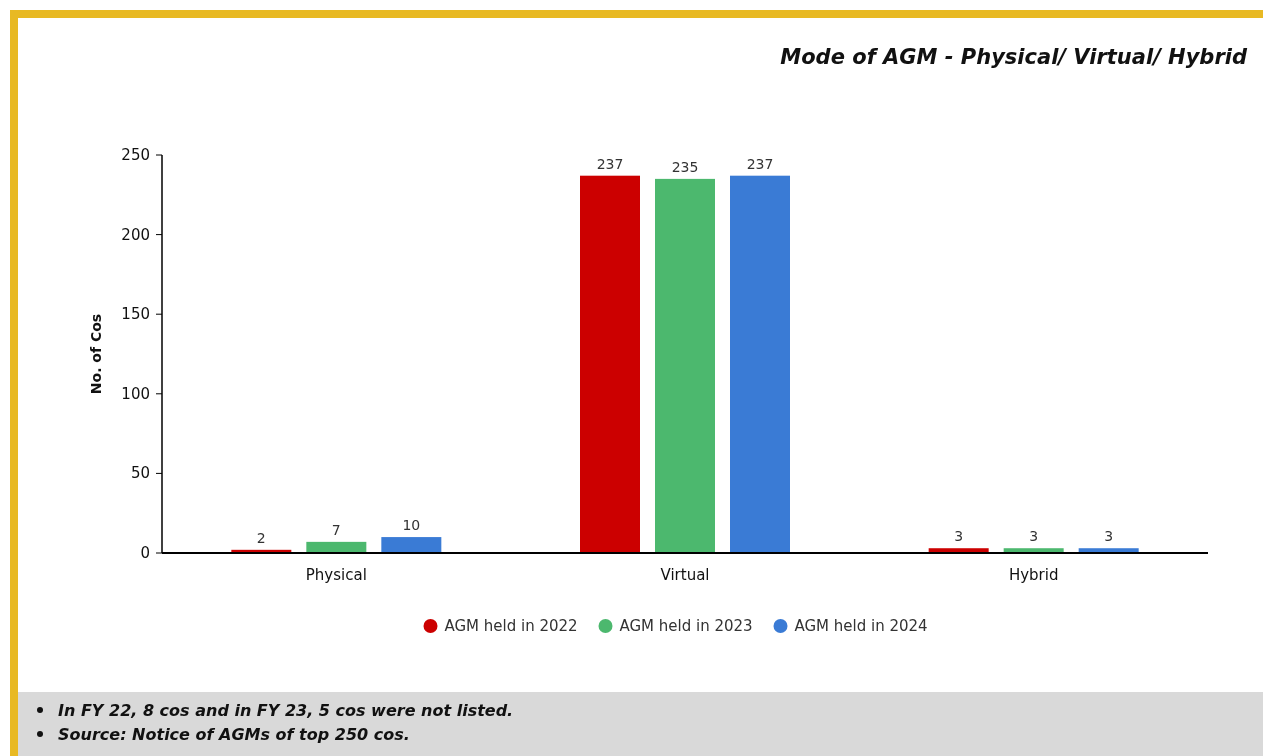 This screenshot has width=1263, height=756. Describe the element at coordinates (511, 626) in the screenshot. I see `legend-label: AGM held in 2022` at that location.